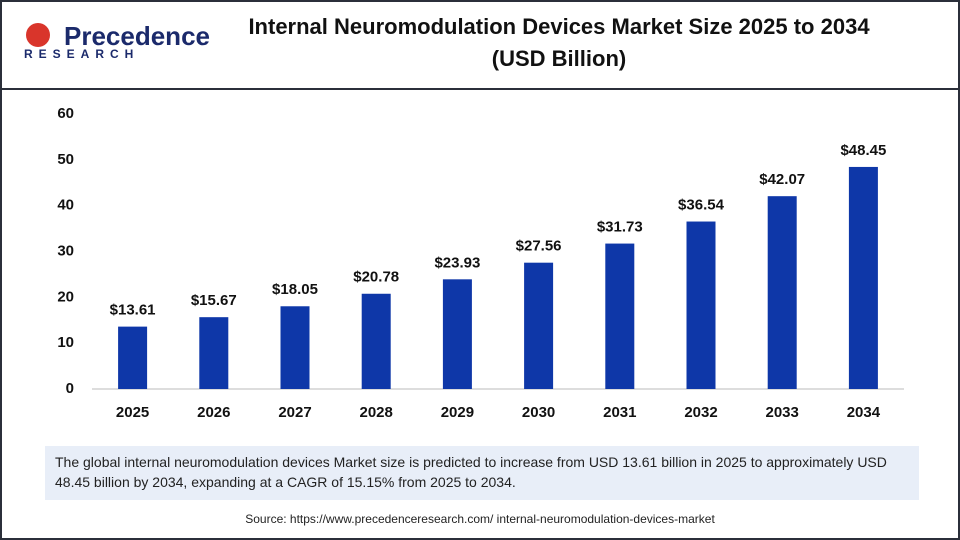 This screenshot has width=960, height=540. Describe the element at coordinates (294, 412) in the screenshot. I see `x-tick-label: 2027` at that location.